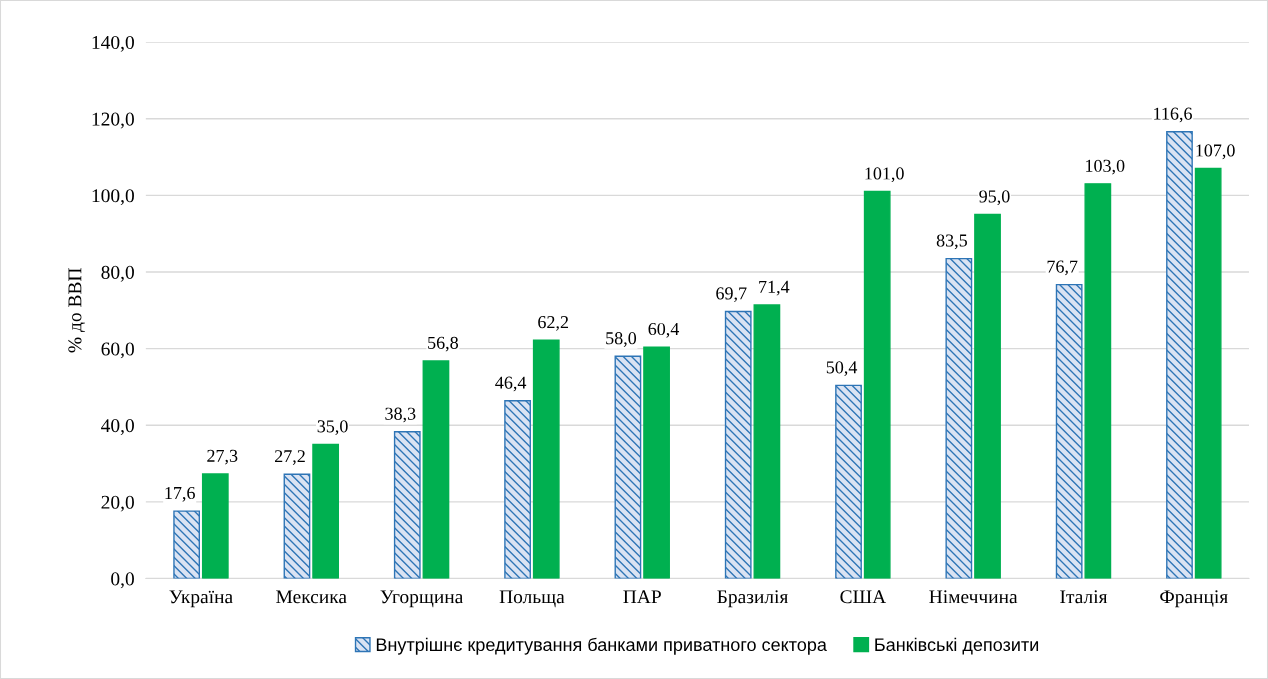 The image size is (1268, 679). Describe the element at coordinates (1215, 152) in the screenshot. I see `data-label: 107,0` at that location.